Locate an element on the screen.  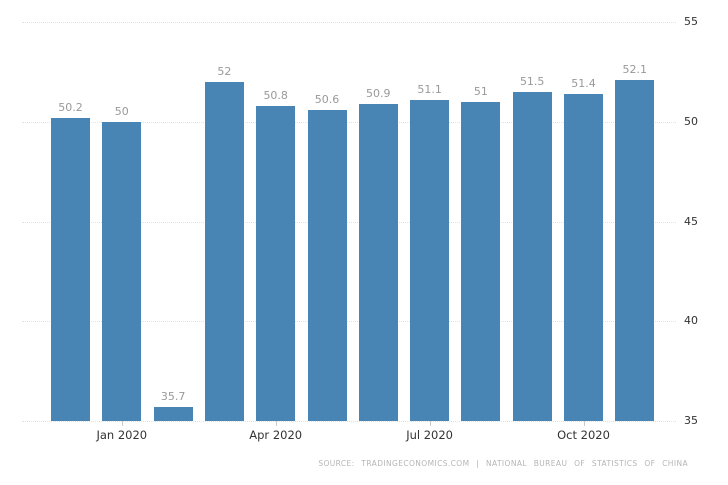
x-axis-tick-label: Oct 2020 is located at coordinates (583, 435).